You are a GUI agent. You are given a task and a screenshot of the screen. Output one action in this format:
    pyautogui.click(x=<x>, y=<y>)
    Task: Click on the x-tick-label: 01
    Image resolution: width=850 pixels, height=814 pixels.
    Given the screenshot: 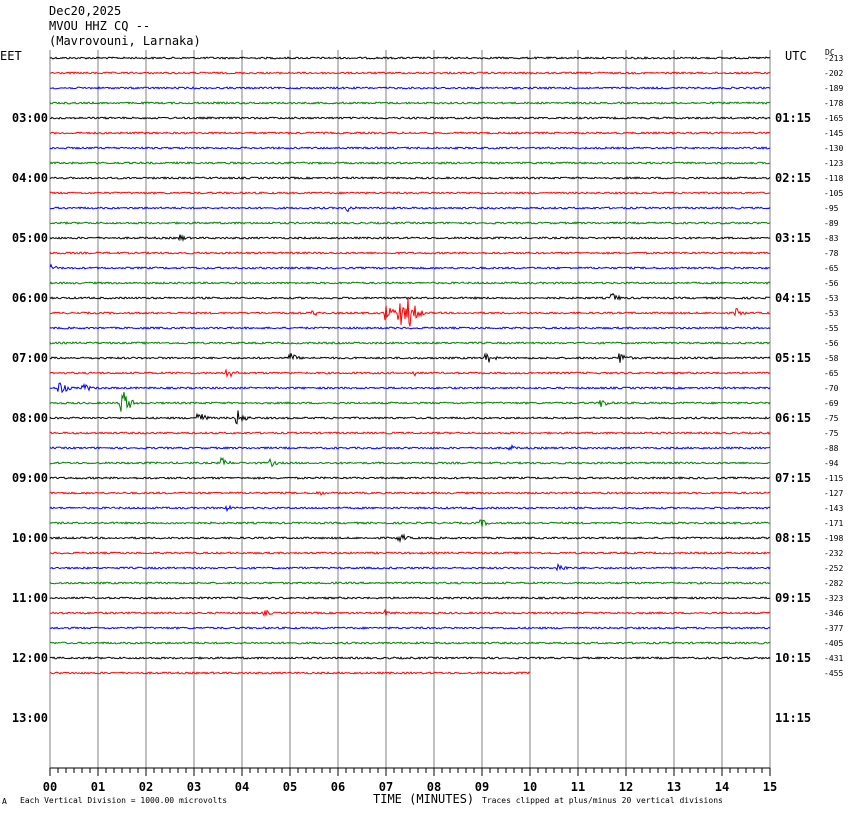 What is the action you would take?
    pyautogui.click(x=98, y=787)
    